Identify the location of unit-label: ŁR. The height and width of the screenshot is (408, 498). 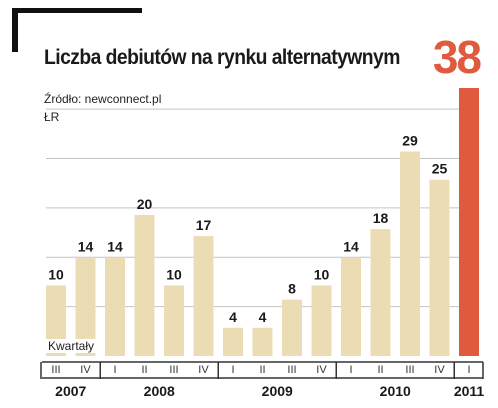
(52, 117).